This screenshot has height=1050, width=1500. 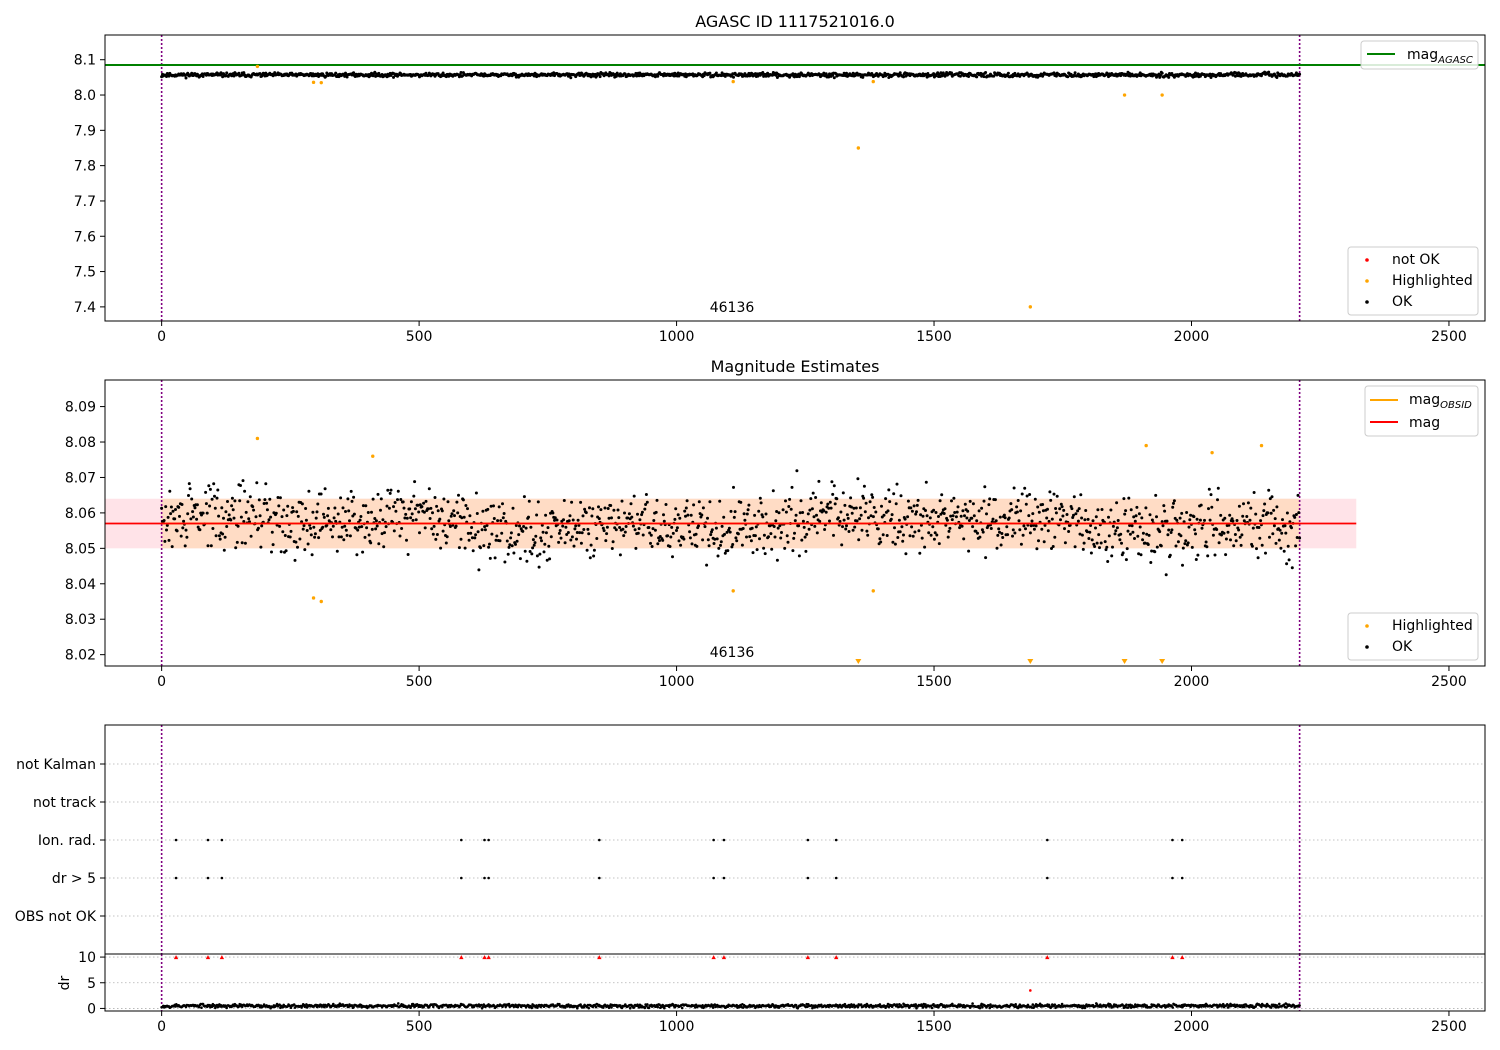 I want to click on legend-agasc-label: mag, so click(x=1422, y=55).